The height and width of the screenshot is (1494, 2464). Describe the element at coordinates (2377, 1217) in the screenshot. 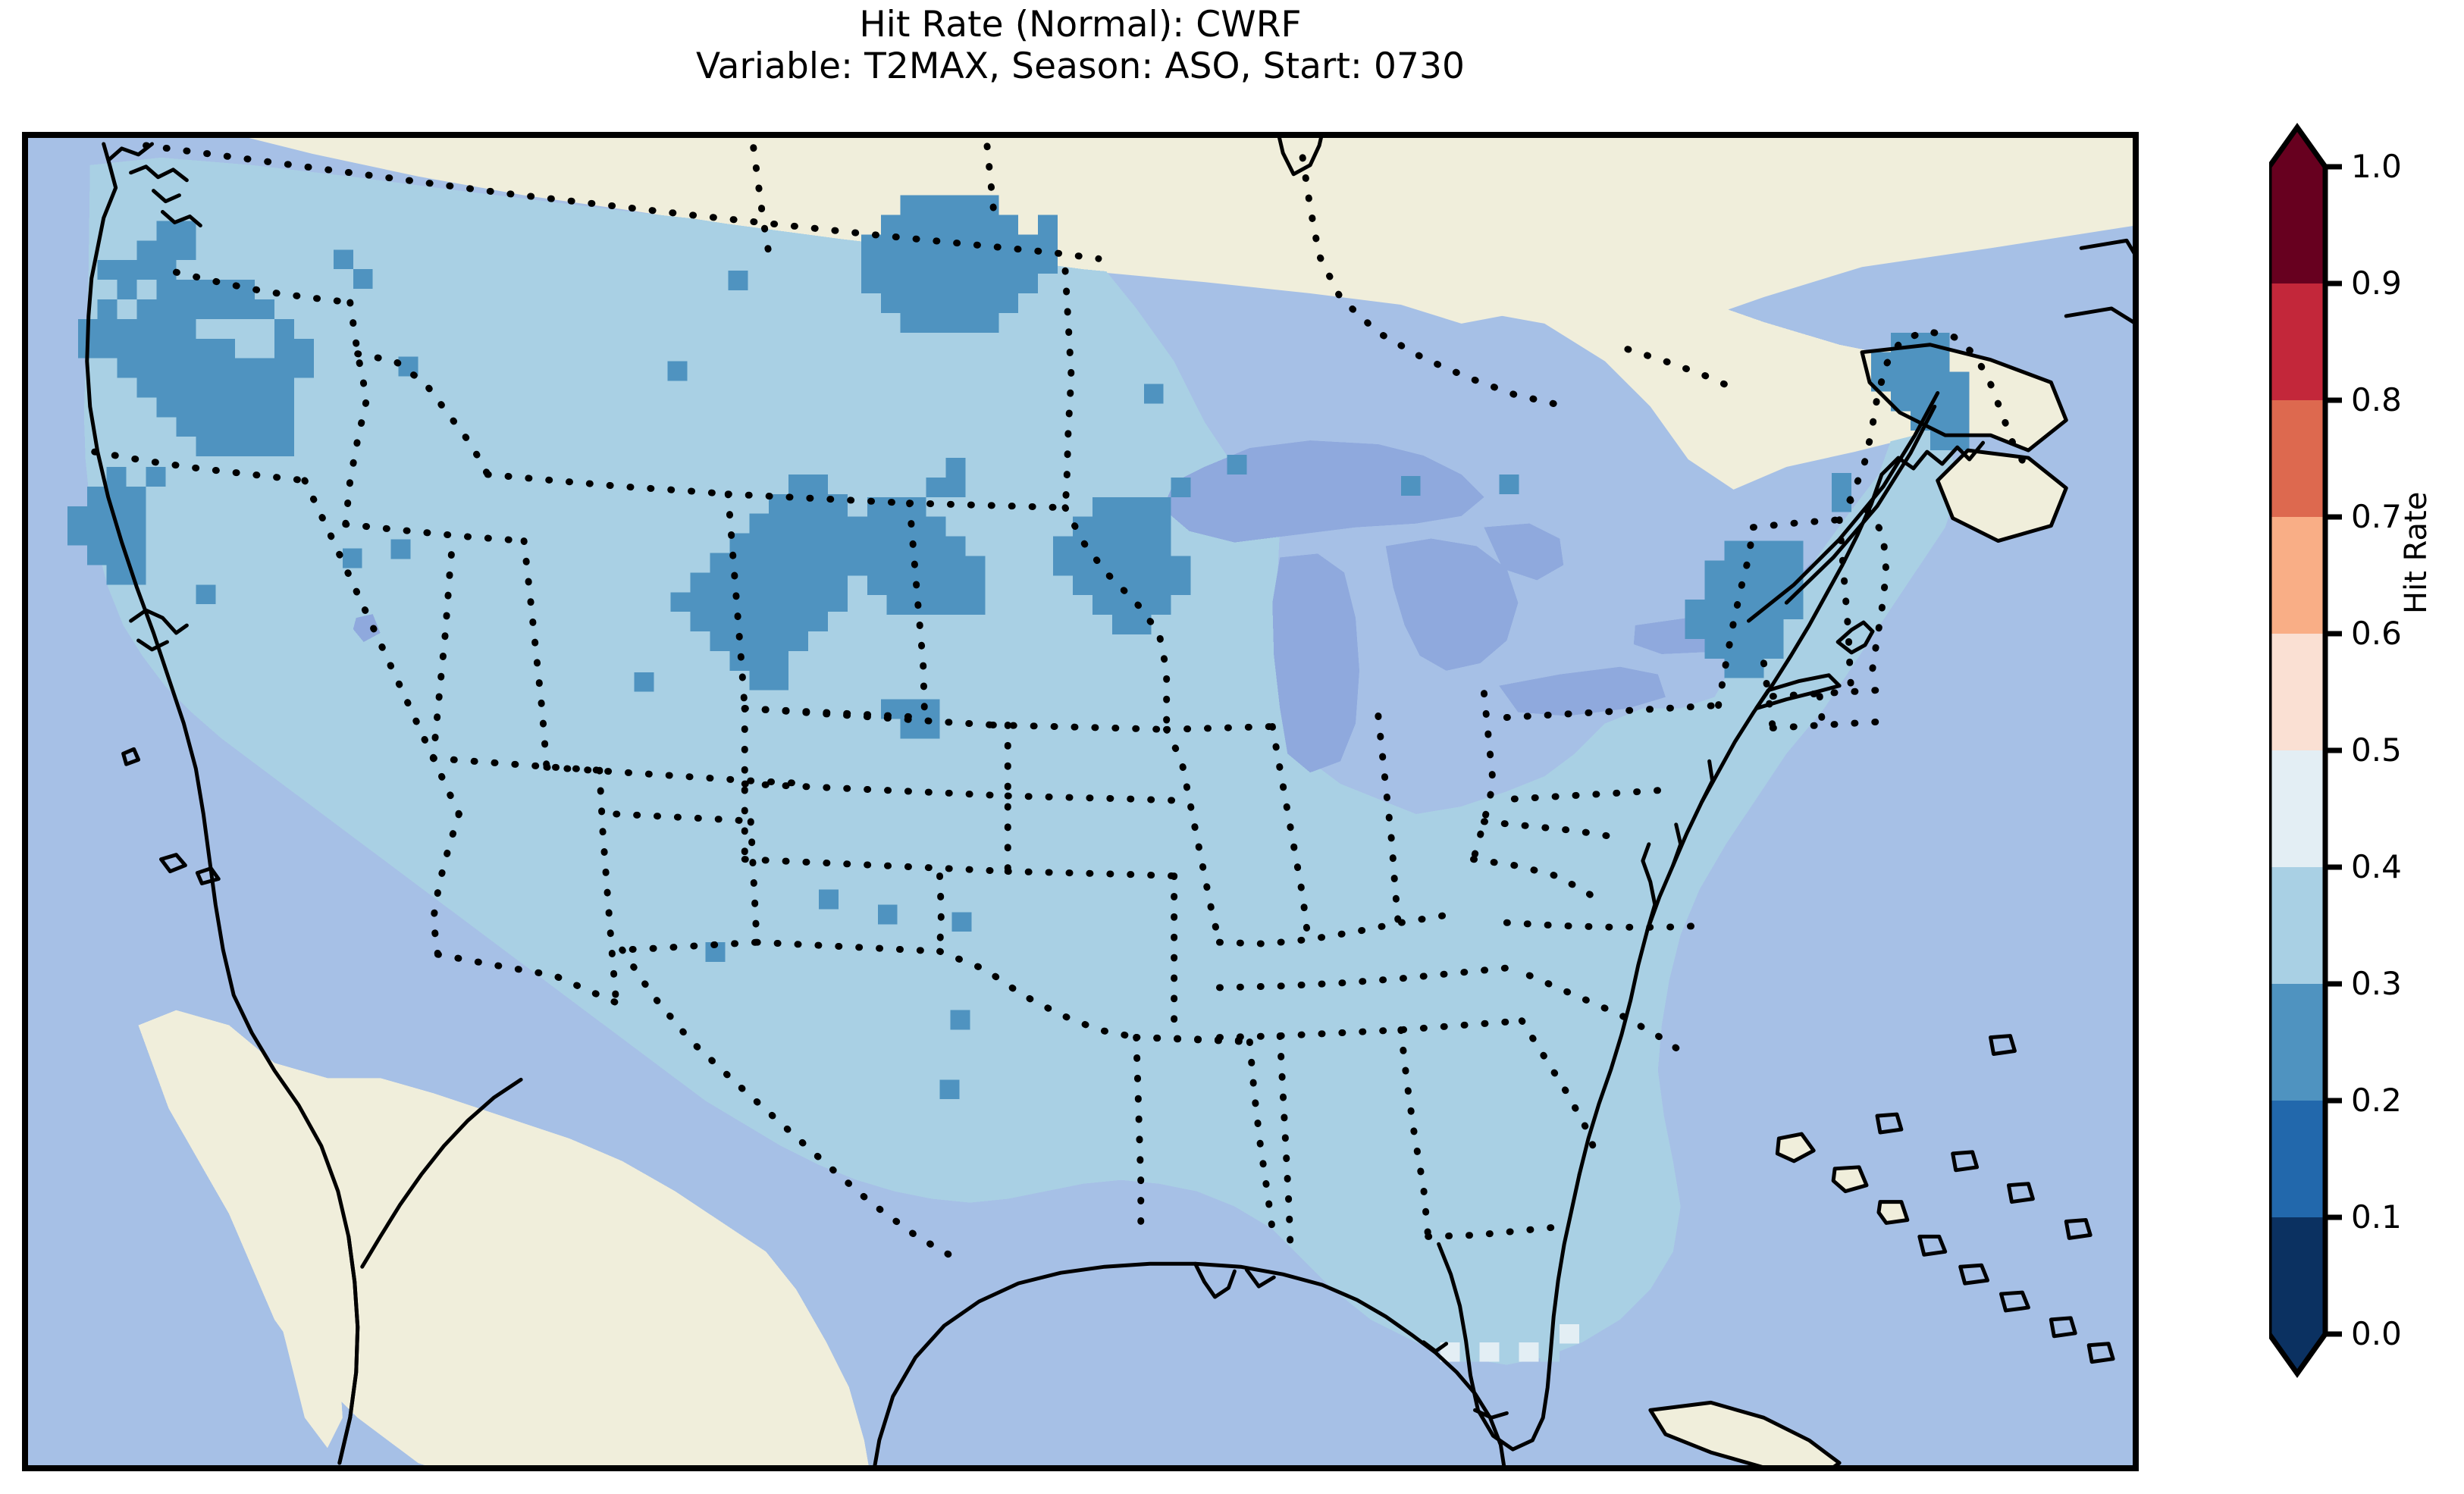

I see `colorbar-tick-label: 0.1` at that location.